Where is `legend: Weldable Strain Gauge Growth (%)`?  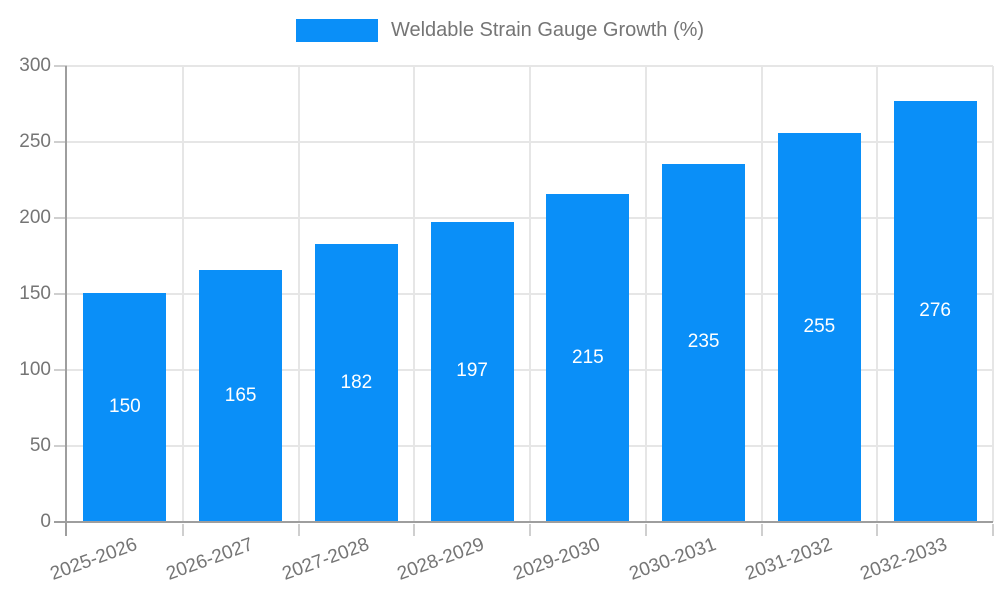
legend: Weldable Strain Gauge Growth (%) is located at coordinates (500, 30).